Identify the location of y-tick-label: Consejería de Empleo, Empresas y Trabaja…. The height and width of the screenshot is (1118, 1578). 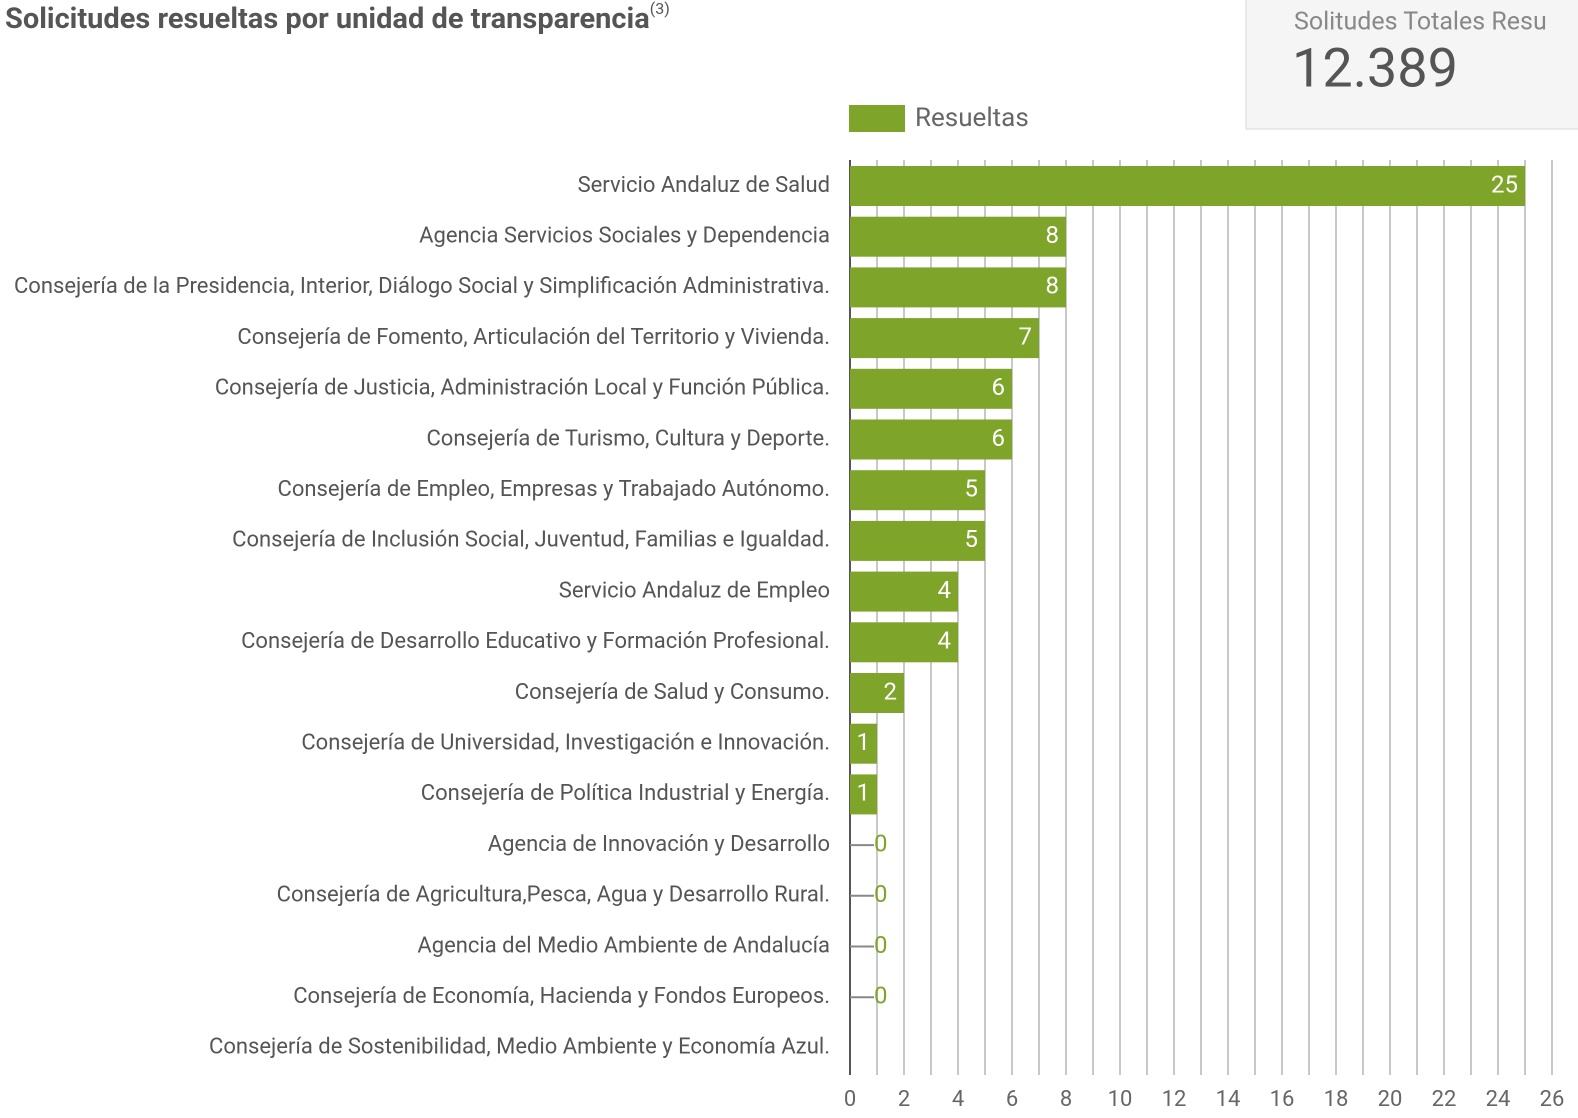
(554, 489).